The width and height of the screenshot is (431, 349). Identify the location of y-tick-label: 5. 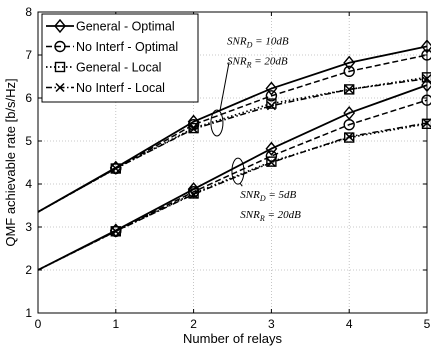
(28, 141).